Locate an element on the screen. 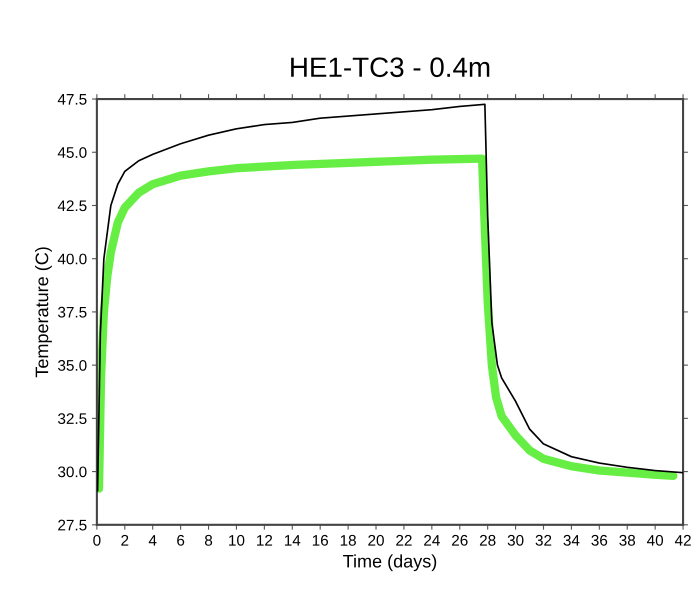 Image resolution: width=697 pixels, height=593 pixels. y-tick-label: 27.5 is located at coordinates (72, 525).